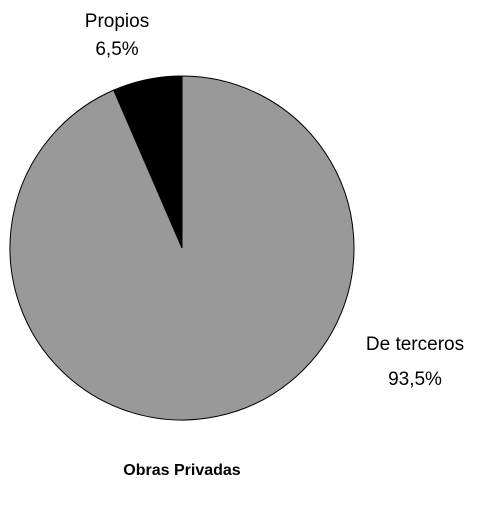 This screenshot has width=479, height=509. What do you see at coordinates (415, 344) in the screenshot?
I see `slice-label: De terceros` at bounding box center [415, 344].